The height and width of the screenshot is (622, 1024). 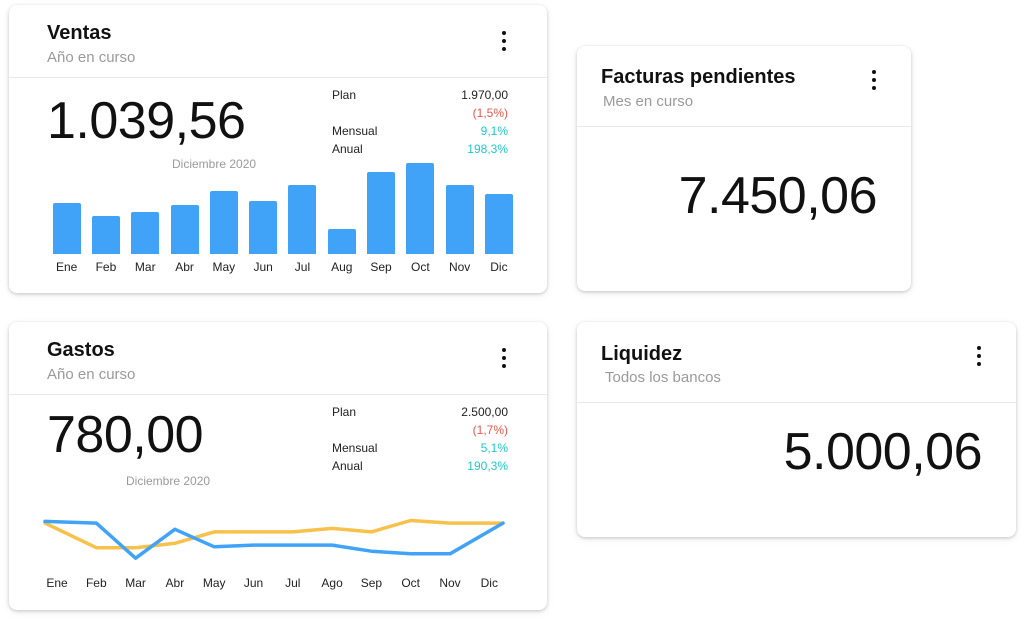 I want to click on series-line-yellow, so click(x=274, y=534).